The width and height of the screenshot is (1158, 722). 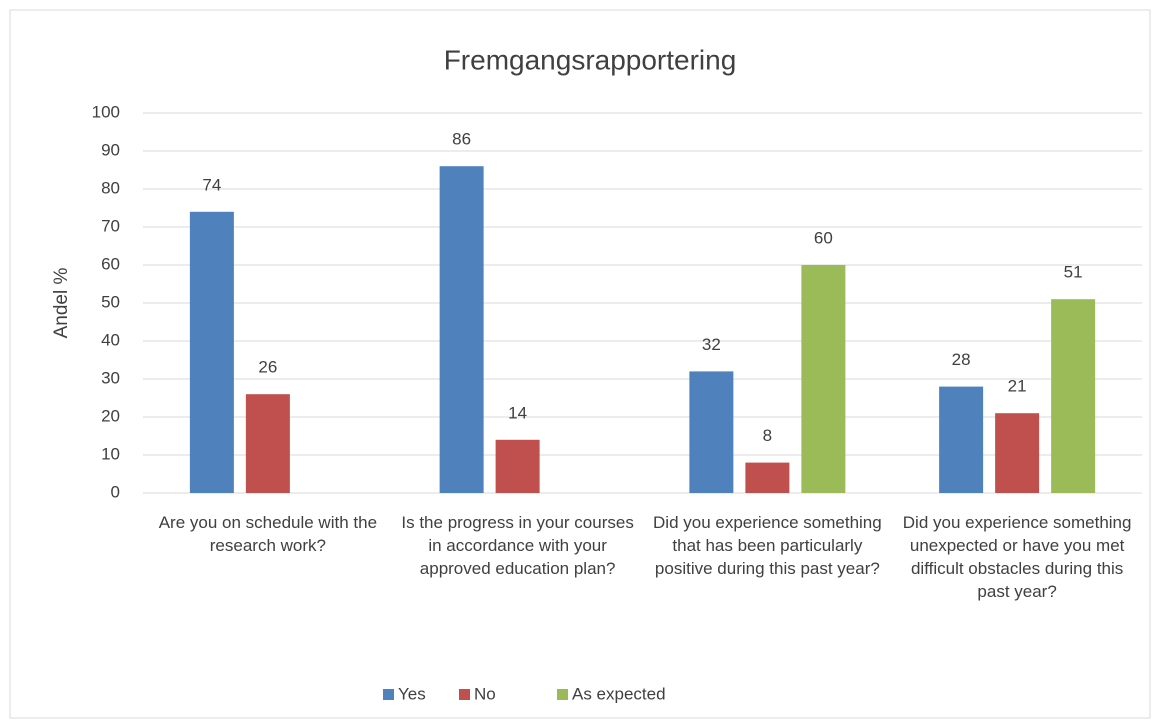 I want to click on data-label: 86, so click(x=461, y=139).